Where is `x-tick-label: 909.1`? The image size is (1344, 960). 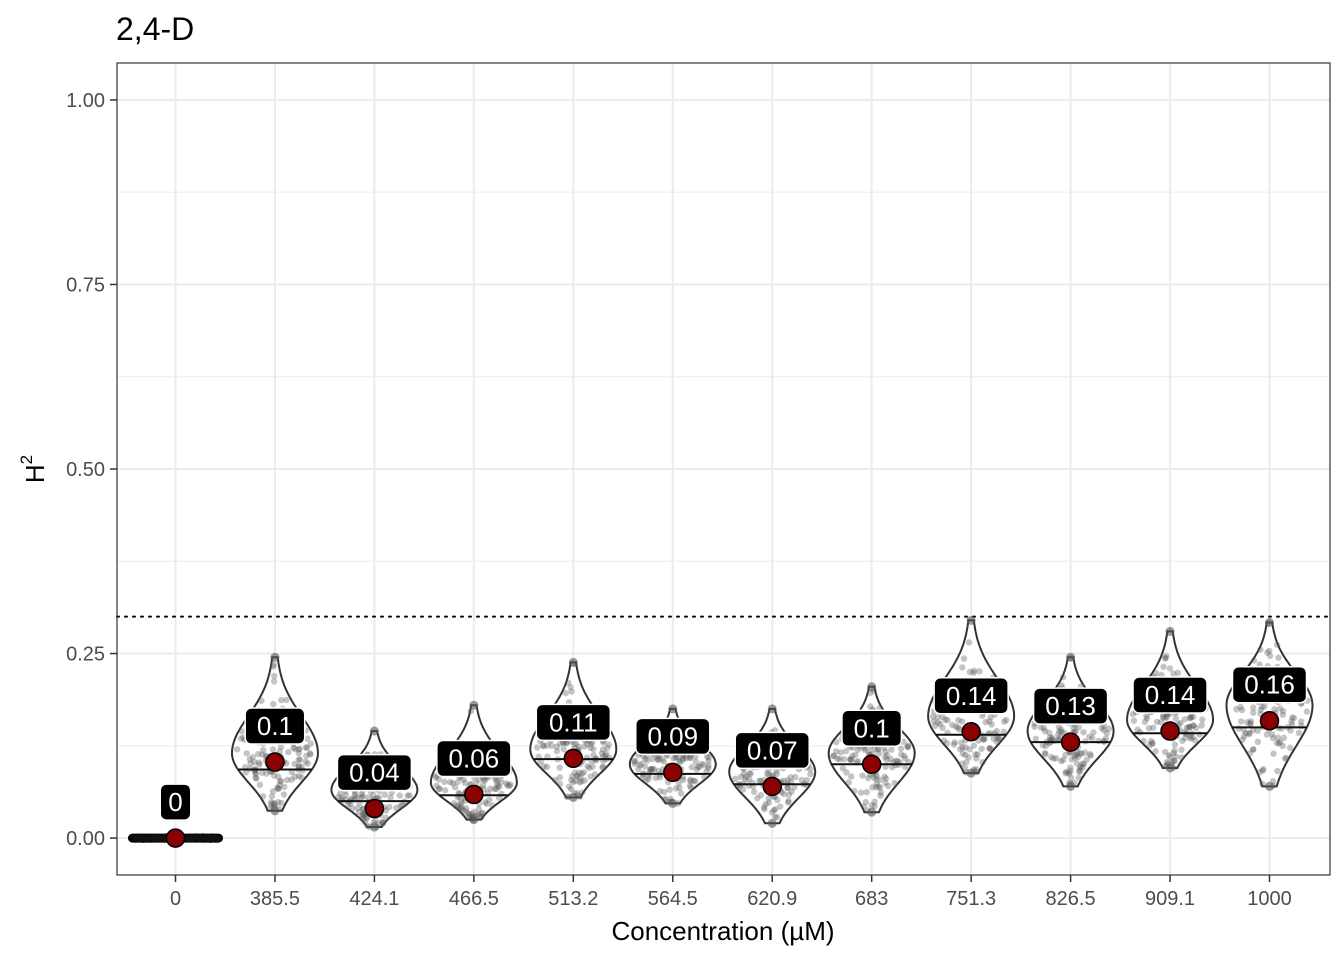 x-tick-label: 909.1 is located at coordinates (1170, 899).